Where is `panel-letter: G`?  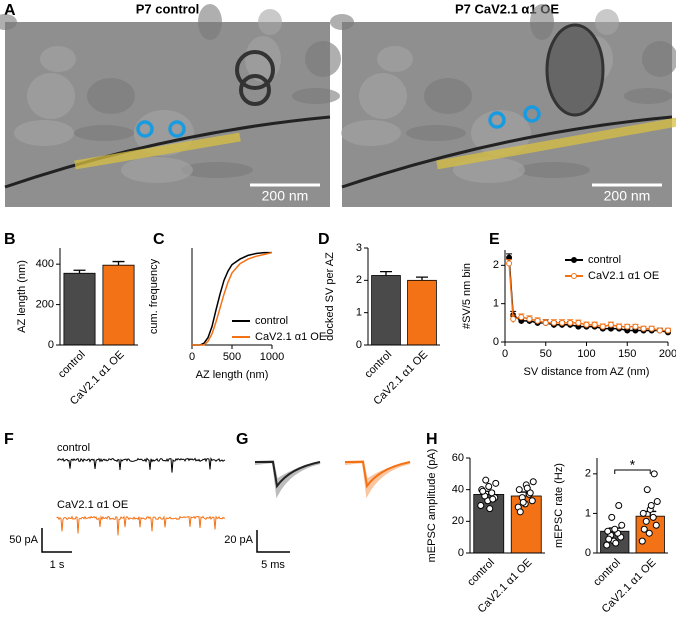
panel-letter: G is located at coordinates (242, 439).